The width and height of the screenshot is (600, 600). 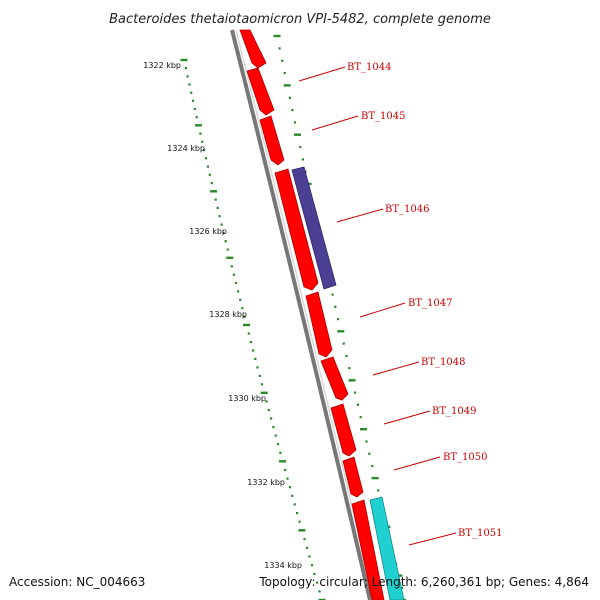 What do you see at coordinates (247, 398) in the screenshot?
I see `kbp-label-1330: 1330 kbp` at bounding box center [247, 398].